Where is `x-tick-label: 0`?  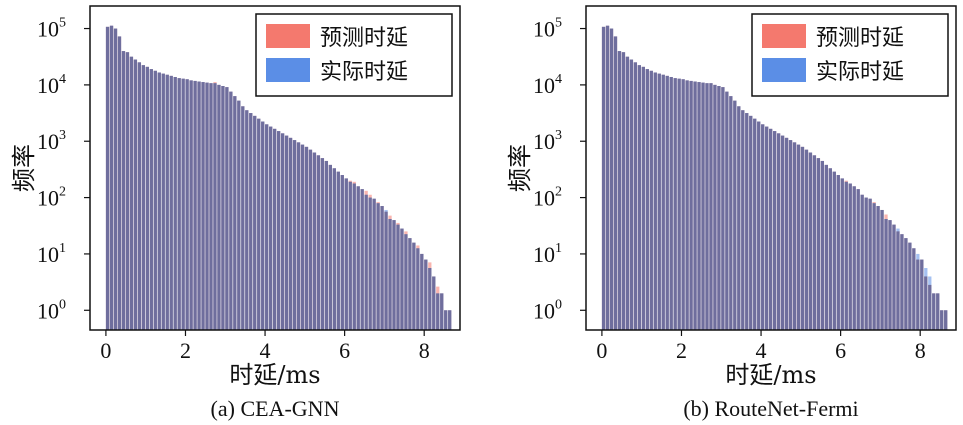 x-tick-label: 0 is located at coordinates (105, 350).